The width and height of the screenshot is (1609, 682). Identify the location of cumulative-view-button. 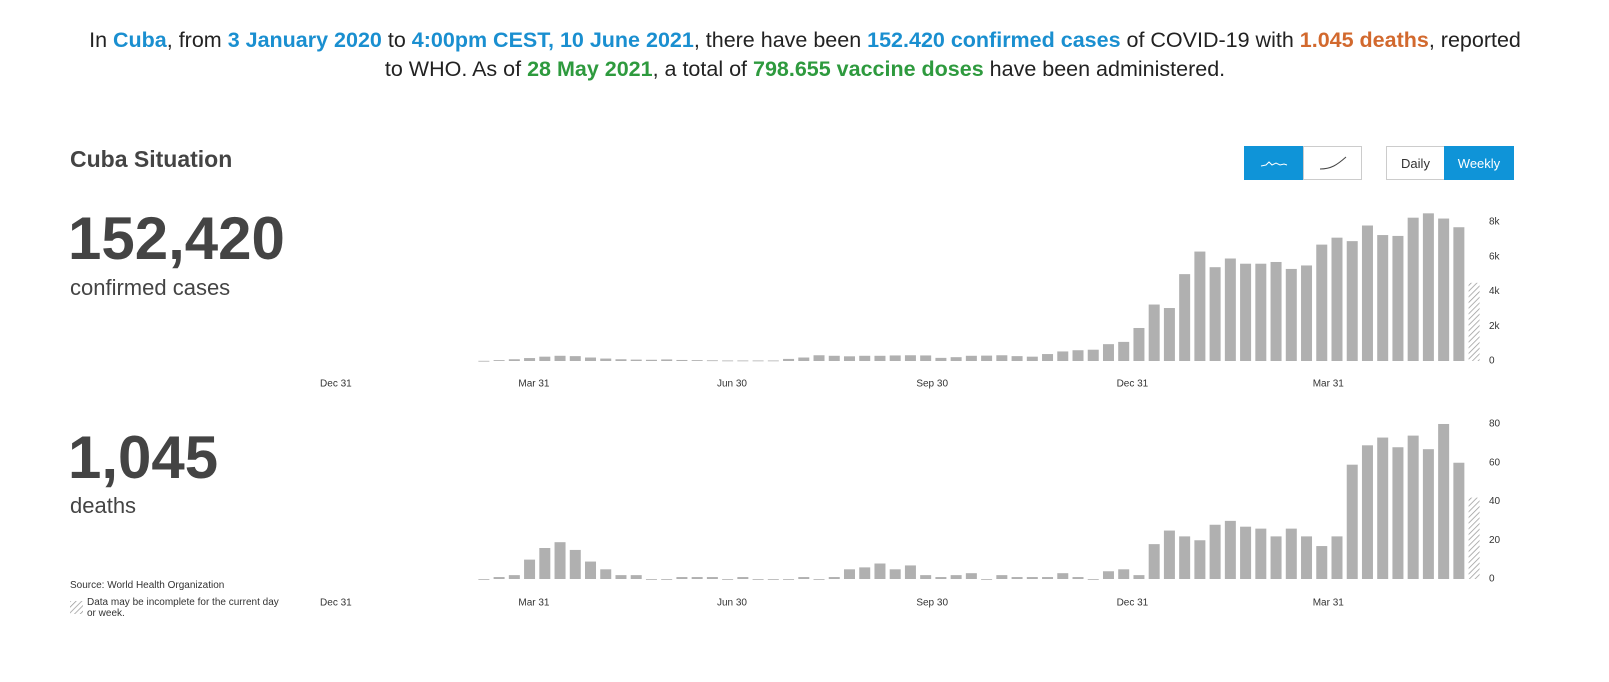
(1332, 163).